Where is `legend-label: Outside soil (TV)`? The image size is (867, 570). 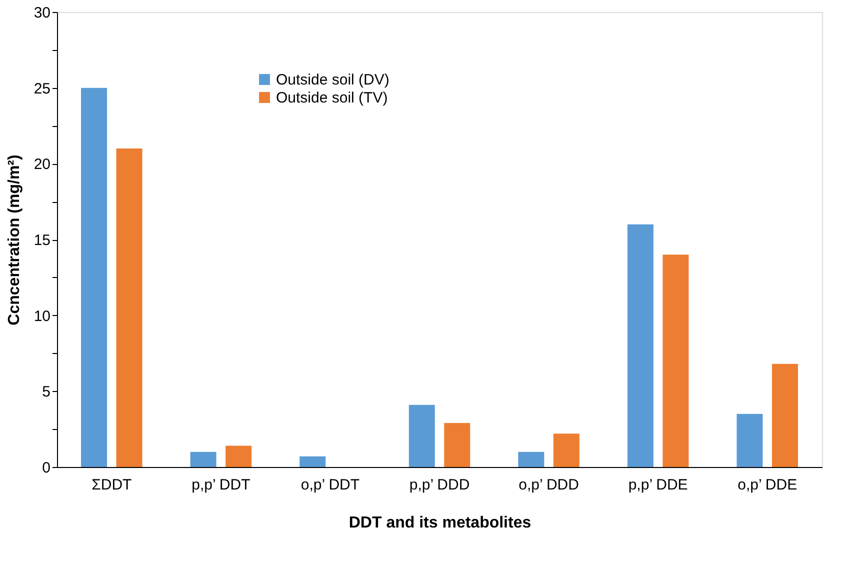
legend-label: Outside soil (TV) is located at coordinates (332, 98).